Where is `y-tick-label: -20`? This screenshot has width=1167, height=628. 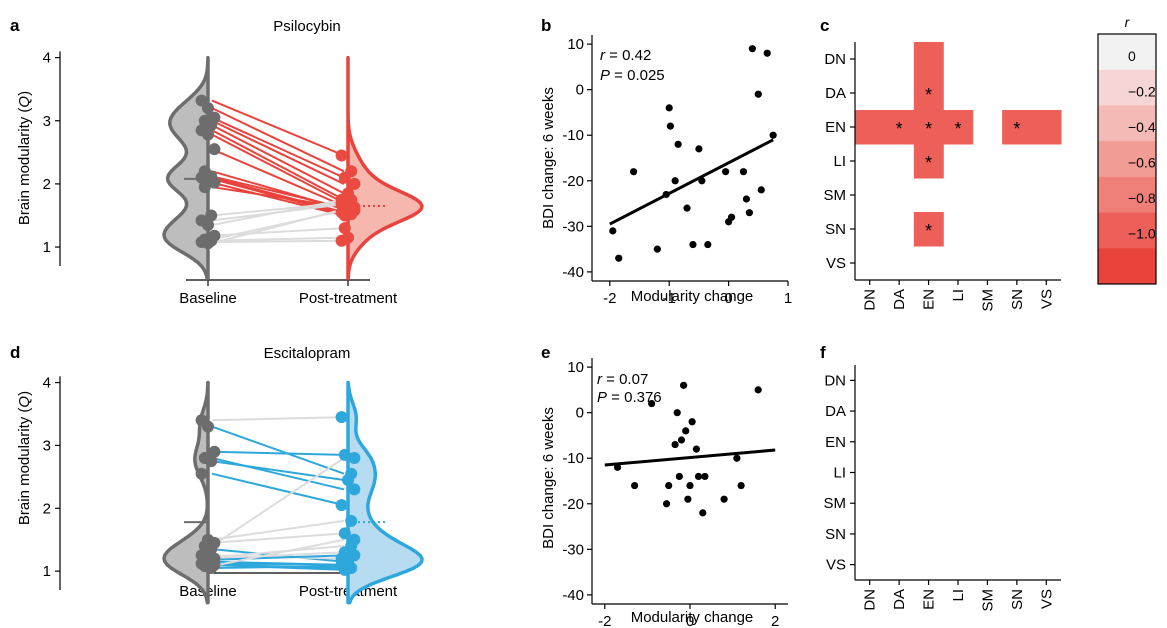
y-tick-label: -20 is located at coordinates (573, 181).